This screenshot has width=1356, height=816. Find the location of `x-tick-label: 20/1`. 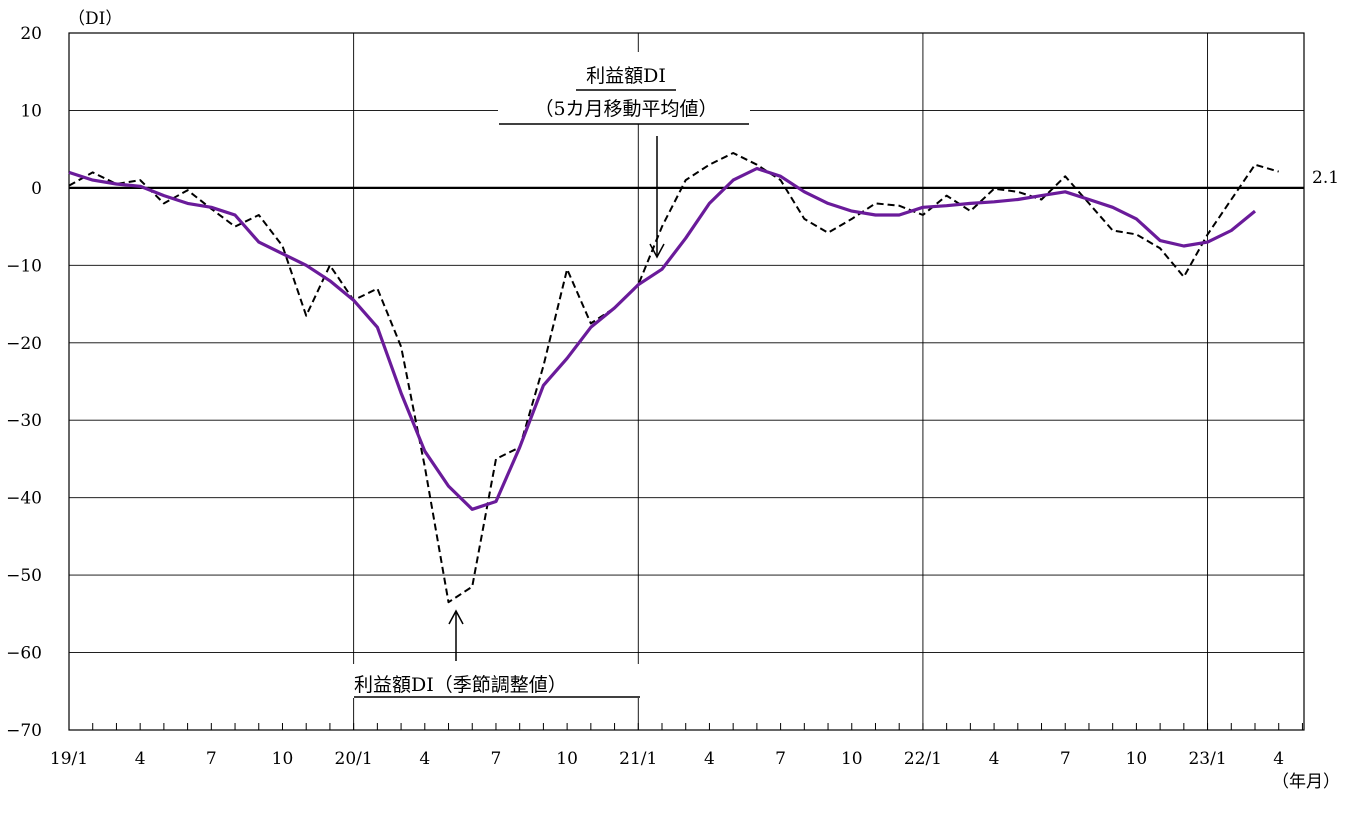

x-tick-label: 20/1 is located at coordinates (354, 759).